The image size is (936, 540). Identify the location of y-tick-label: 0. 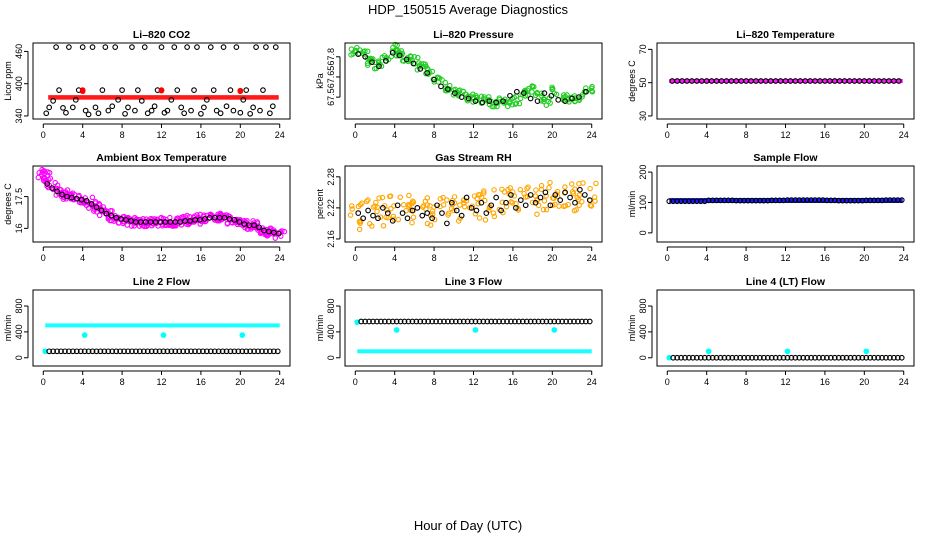
(19, 357).